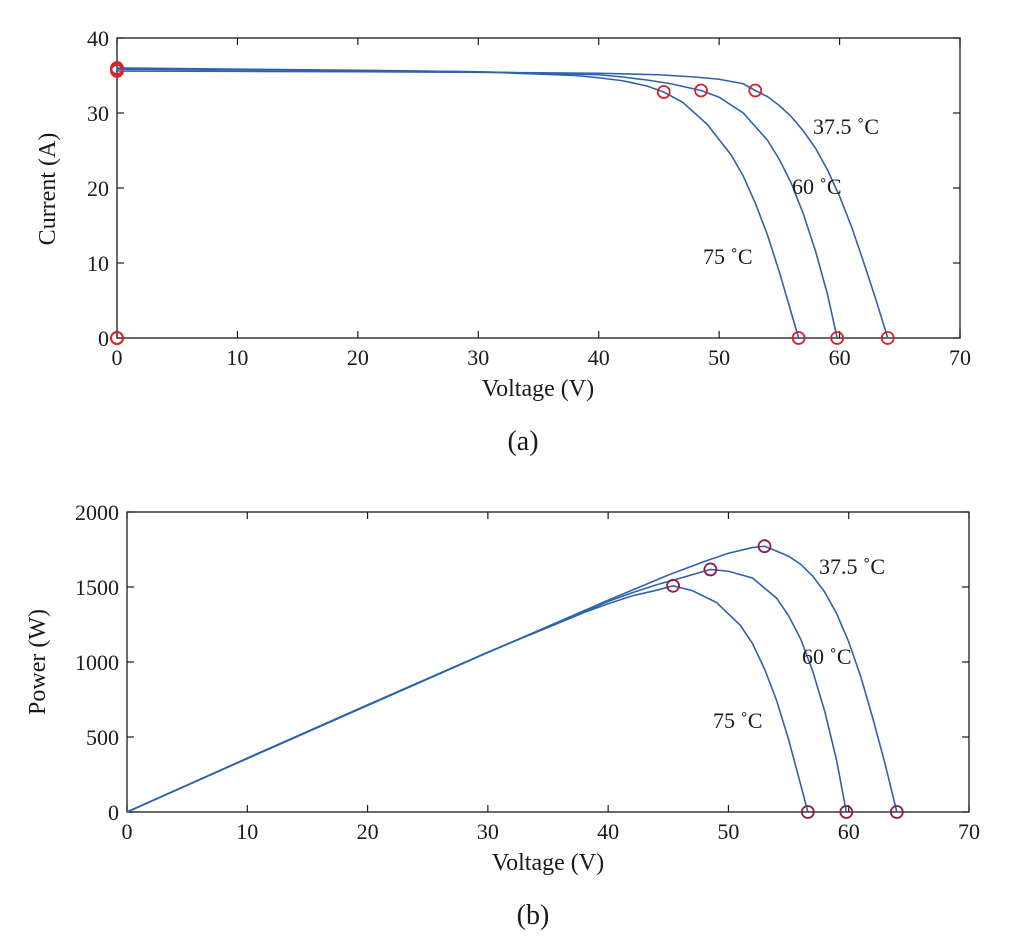  What do you see at coordinates (358, 357) in the screenshot?
I see `iv-x-tick-label: 20` at bounding box center [358, 357].